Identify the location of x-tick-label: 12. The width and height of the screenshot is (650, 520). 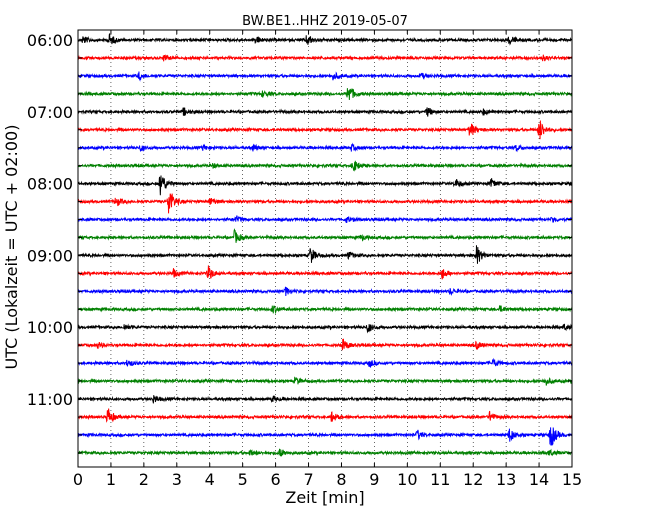
(473, 479).